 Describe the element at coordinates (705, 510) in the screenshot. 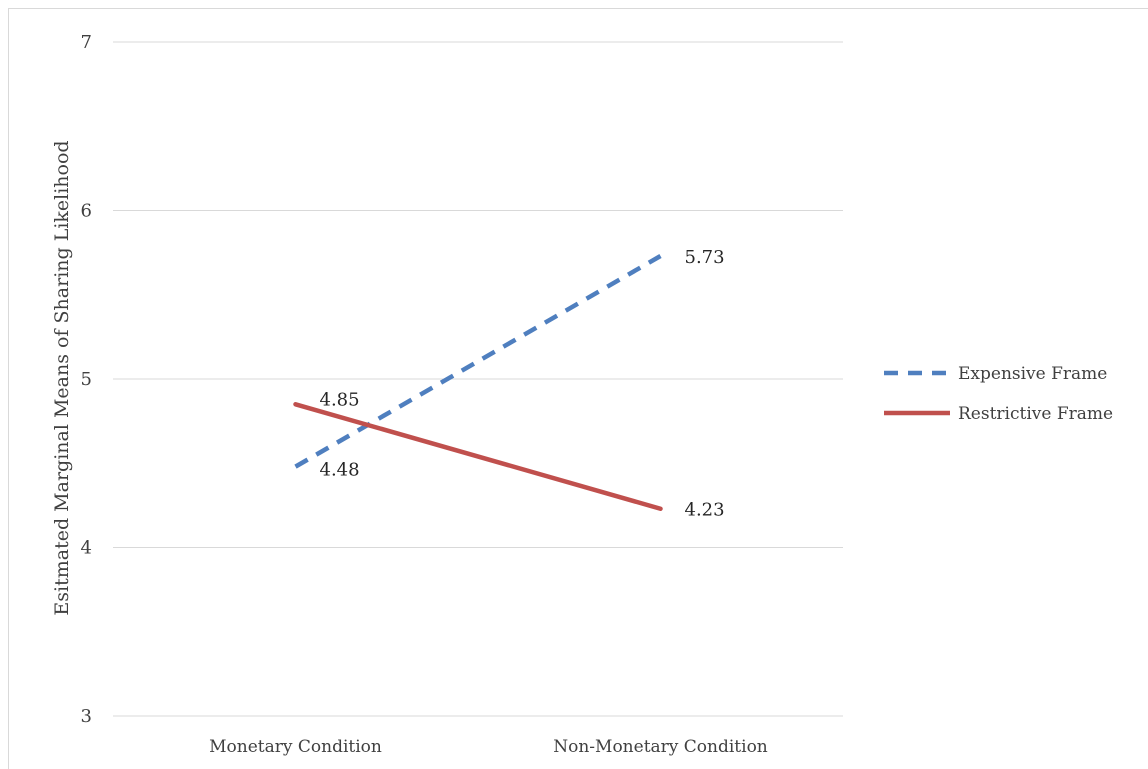

I see `data-label: 4.23` at that location.